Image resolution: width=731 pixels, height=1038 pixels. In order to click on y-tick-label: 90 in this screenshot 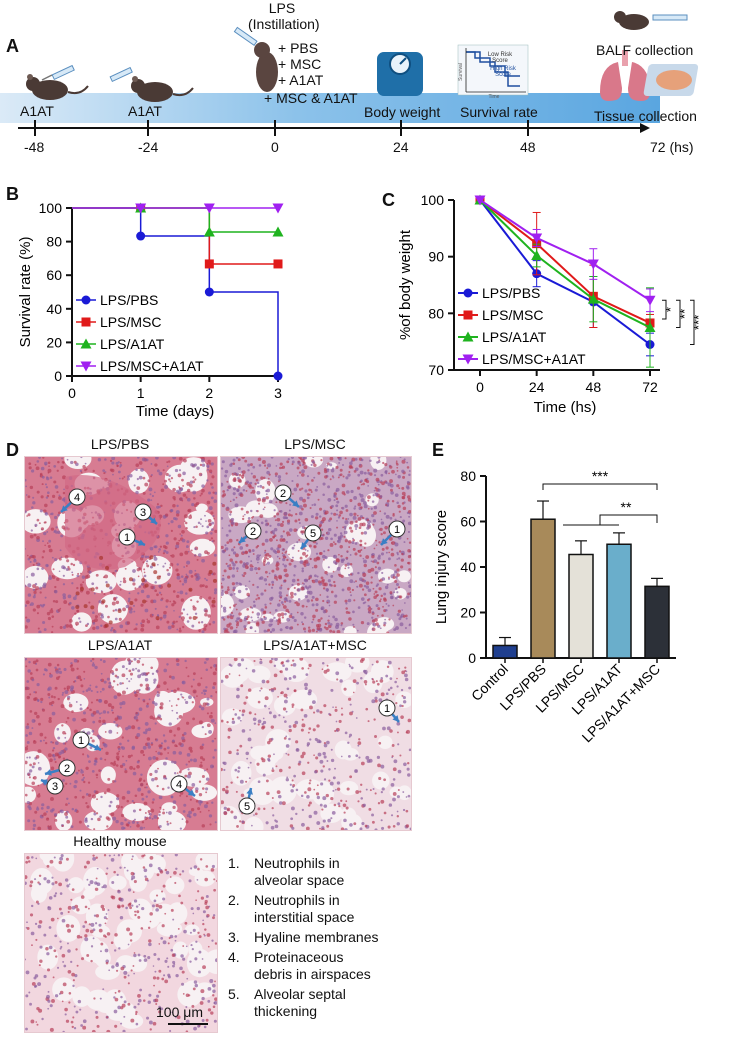, I will do `click(436, 257)`.